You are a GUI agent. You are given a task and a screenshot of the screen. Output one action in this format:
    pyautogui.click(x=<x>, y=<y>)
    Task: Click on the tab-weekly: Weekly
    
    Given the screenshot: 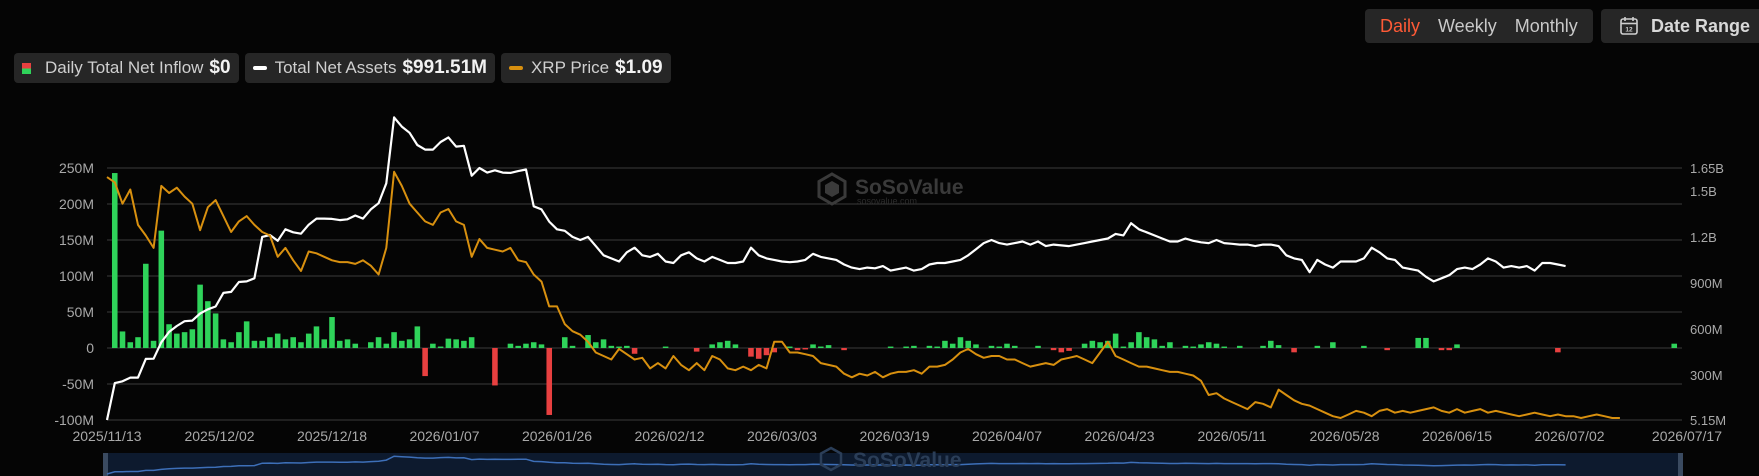 What is the action you would take?
    pyautogui.click(x=1467, y=25)
    